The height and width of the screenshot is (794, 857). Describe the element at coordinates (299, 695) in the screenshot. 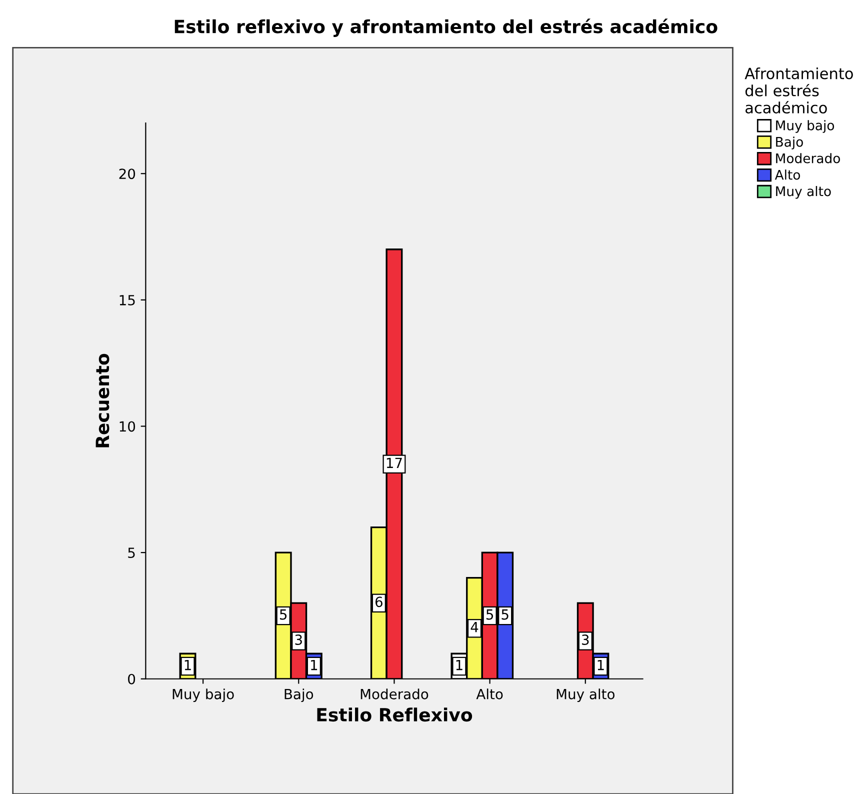

I see `x-tick-label: Bajo` at that location.